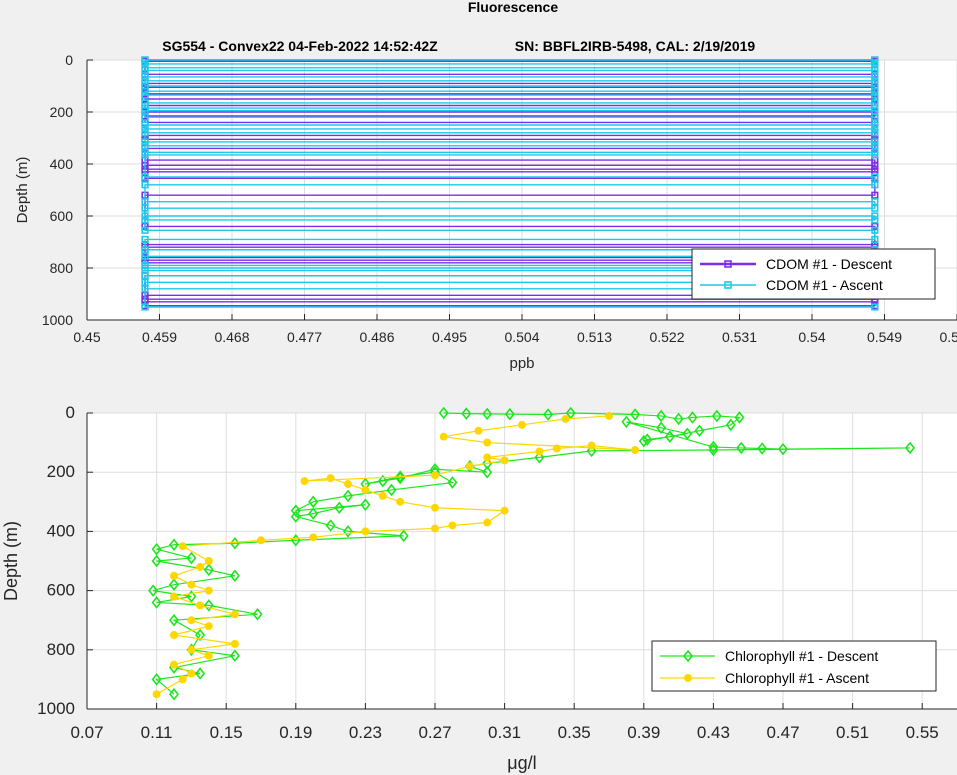 The height and width of the screenshot is (775, 957). Describe the element at coordinates (635, 46) in the screenshot. I see `figure-subtitle-right: SN: BBFL2IRB-5498, CAL: 2/19/2019` at that location.